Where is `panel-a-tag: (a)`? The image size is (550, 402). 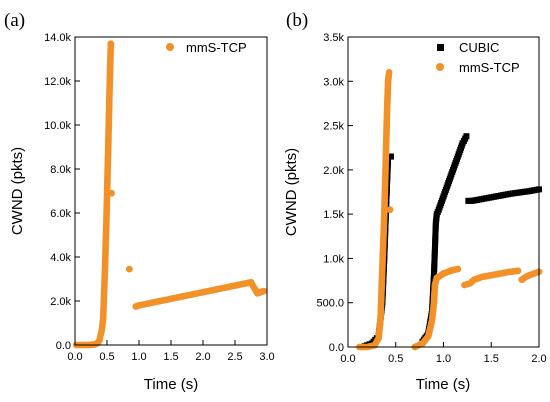
panel-a-tag: (a) is located at coordinates (14, 20).